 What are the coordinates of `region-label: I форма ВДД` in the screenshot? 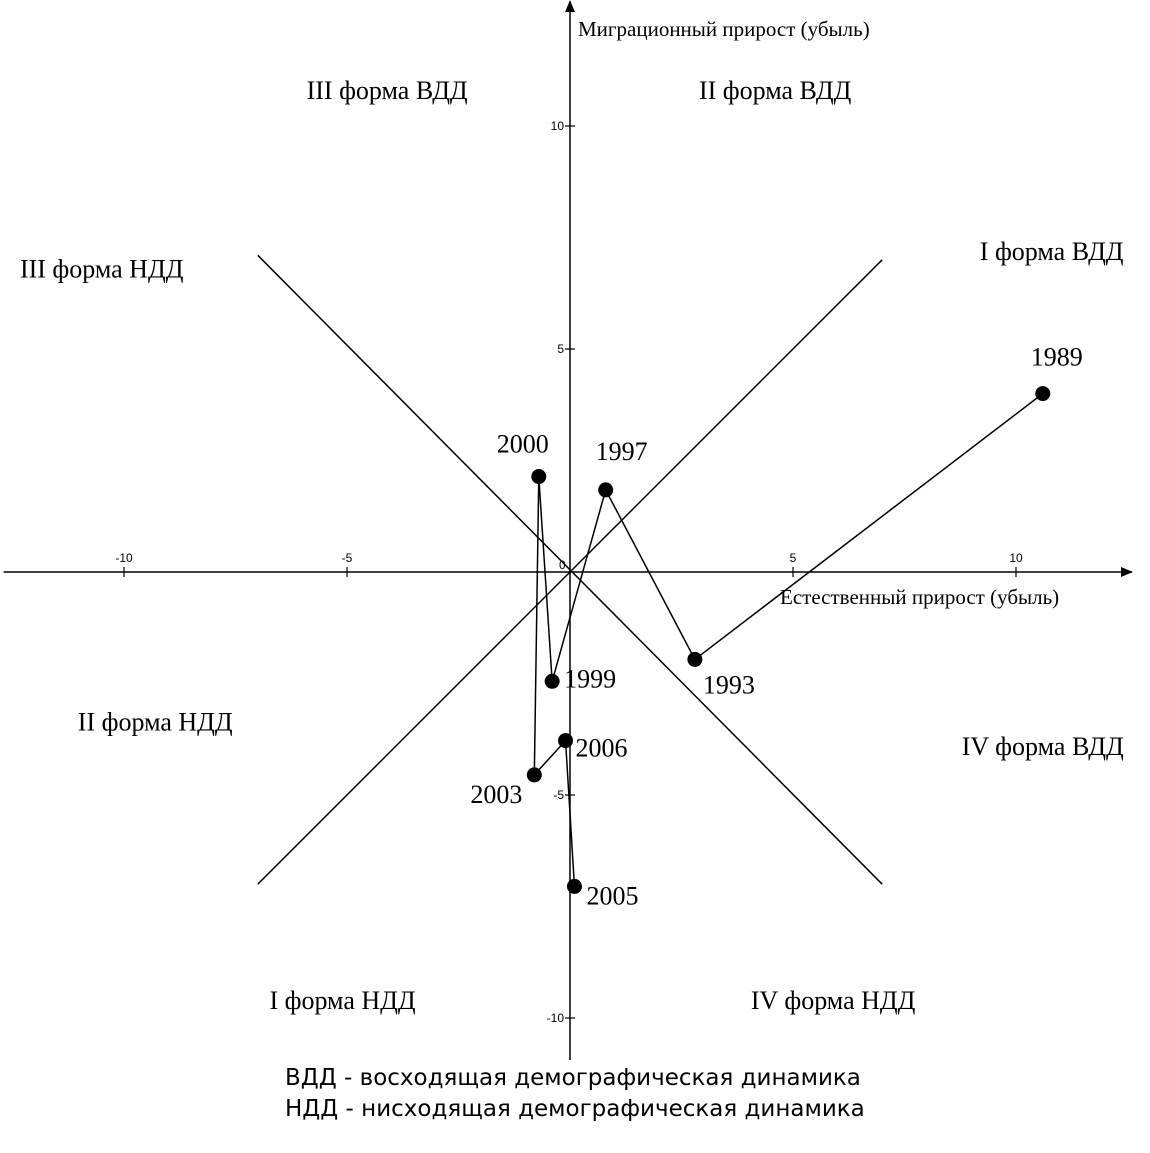 It's located at (1052, 251).